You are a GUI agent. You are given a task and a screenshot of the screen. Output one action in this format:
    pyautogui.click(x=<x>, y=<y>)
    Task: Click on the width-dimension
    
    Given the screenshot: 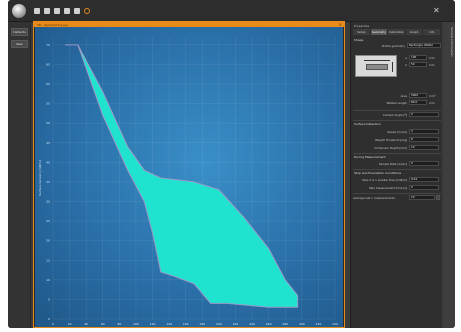 What is the action you would take?
    pyautogui.click(x=377, y=60)
    